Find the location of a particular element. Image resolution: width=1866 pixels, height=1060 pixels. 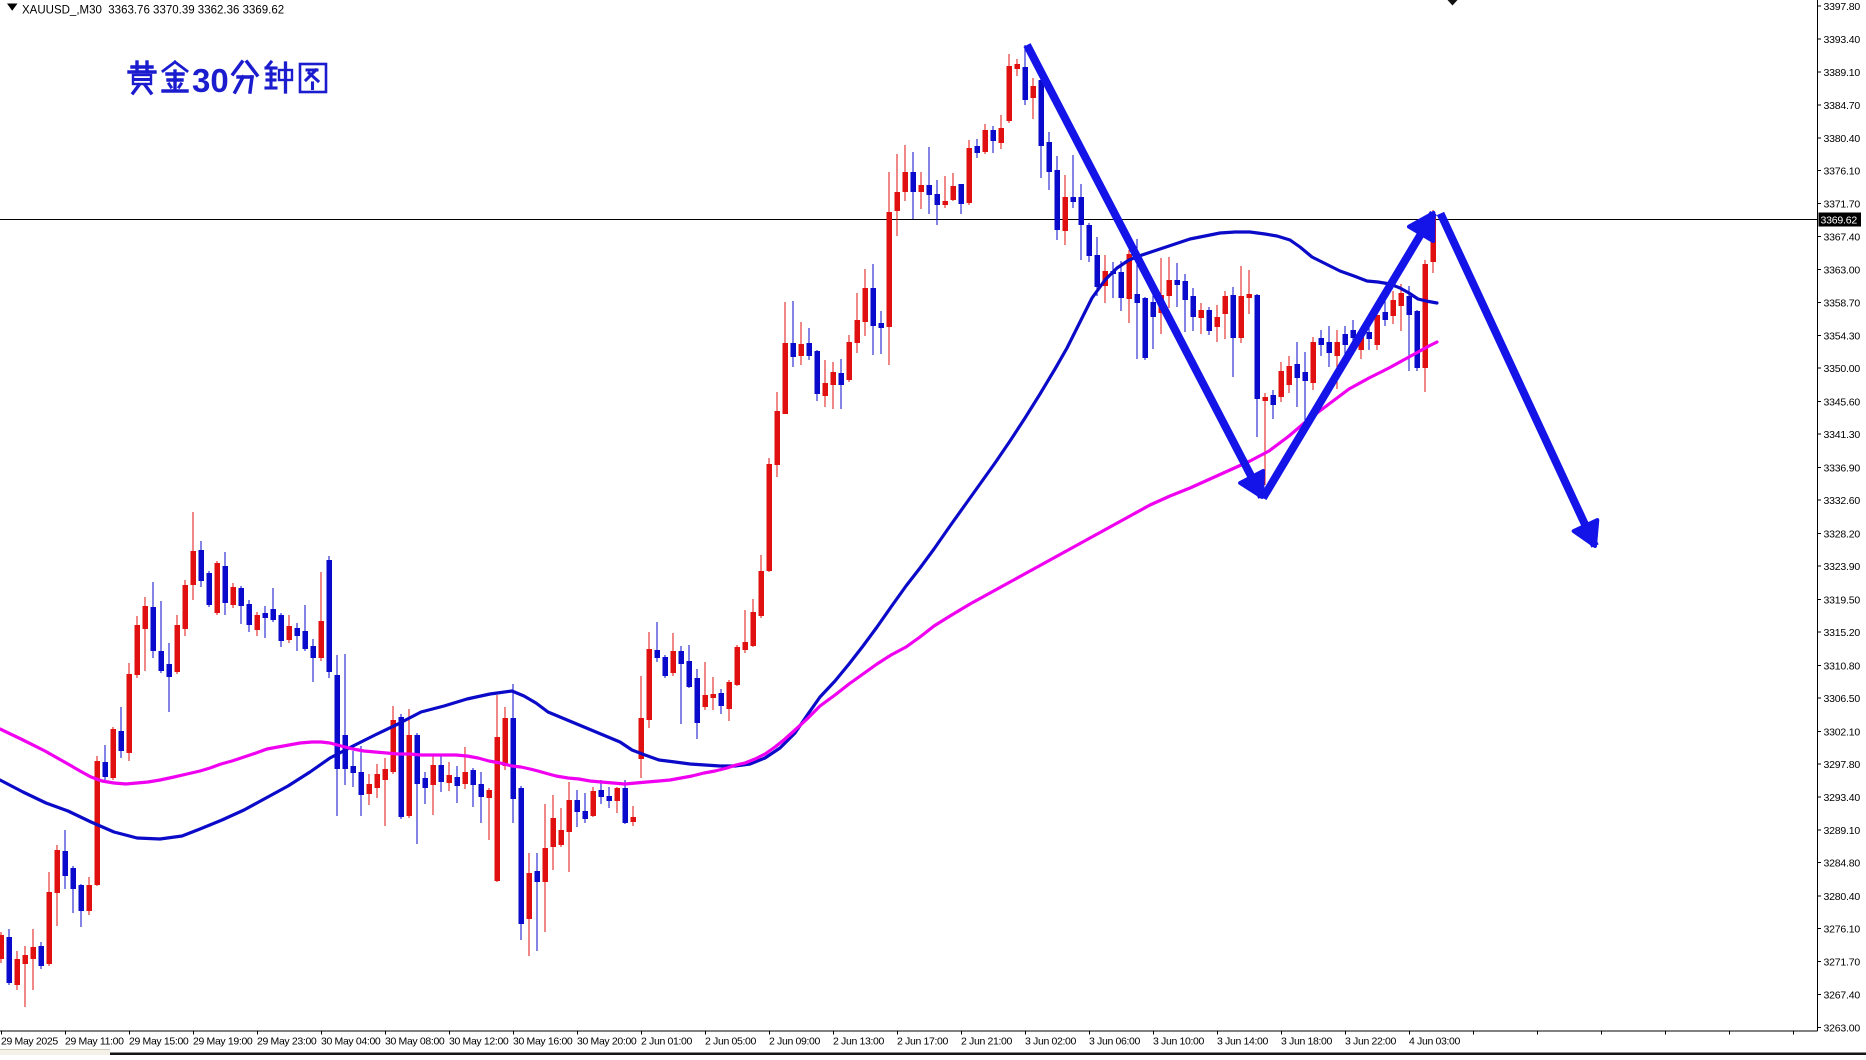

svg-text: 30 May 20:00 is located at coordinates (607, 1042).